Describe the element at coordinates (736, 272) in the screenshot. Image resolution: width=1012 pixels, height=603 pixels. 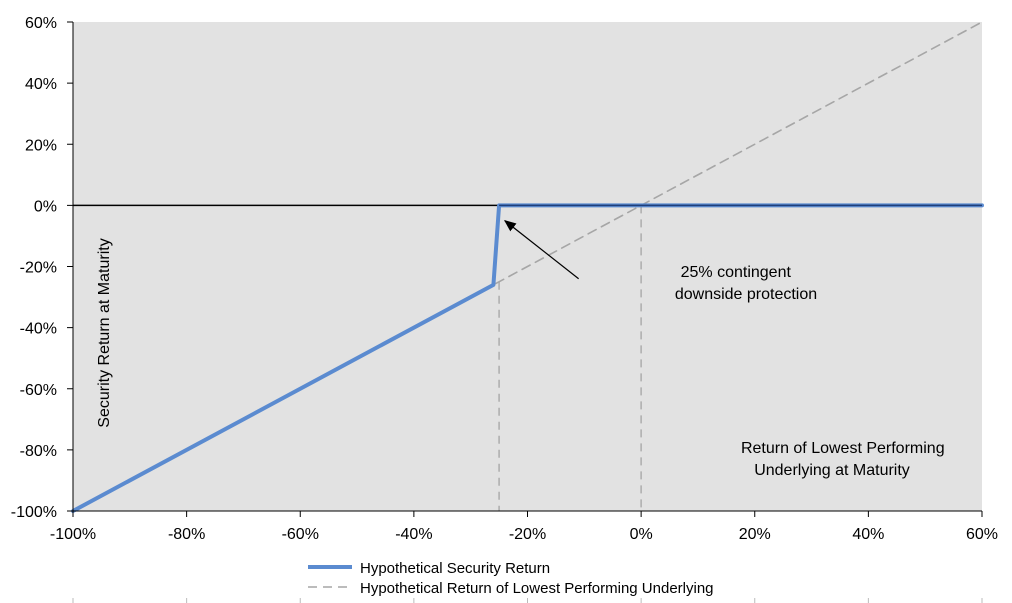
I see `annotation-line-1: 25% contingent` at that location.